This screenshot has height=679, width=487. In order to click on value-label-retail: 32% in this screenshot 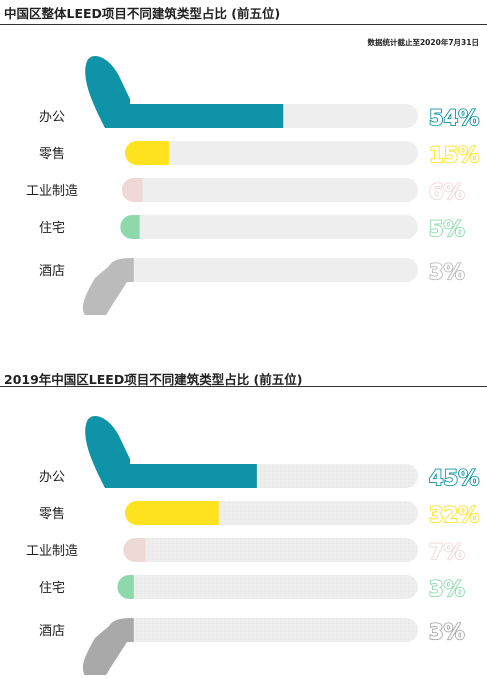, I will do `click(454, 515)`.